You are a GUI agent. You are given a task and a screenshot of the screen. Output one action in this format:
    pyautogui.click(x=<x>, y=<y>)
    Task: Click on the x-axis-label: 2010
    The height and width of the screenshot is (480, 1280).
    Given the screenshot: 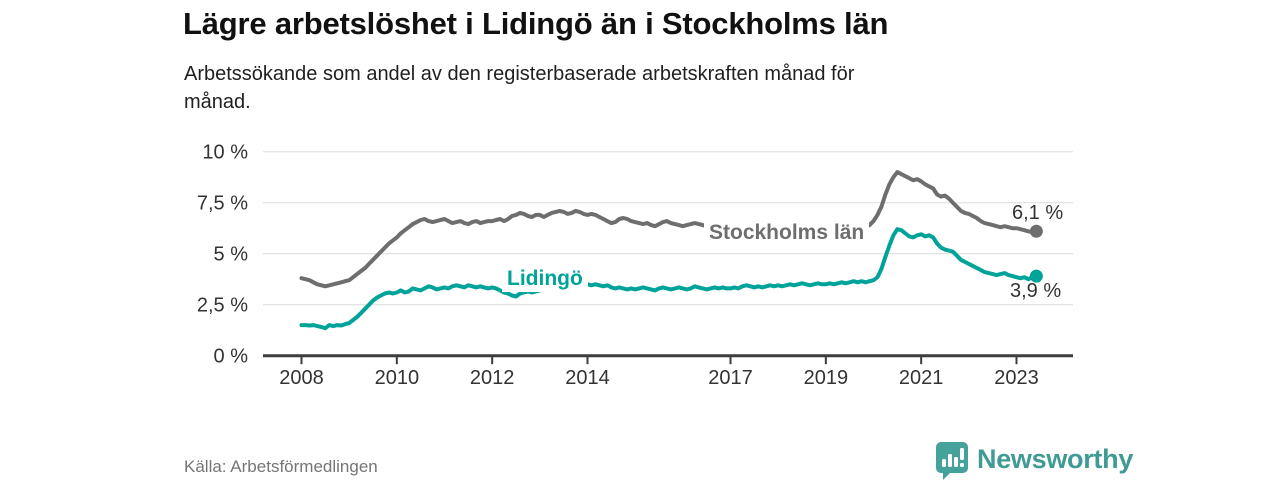 What is the action you would take?
    pyautogui.click(x=397, y=378)
    